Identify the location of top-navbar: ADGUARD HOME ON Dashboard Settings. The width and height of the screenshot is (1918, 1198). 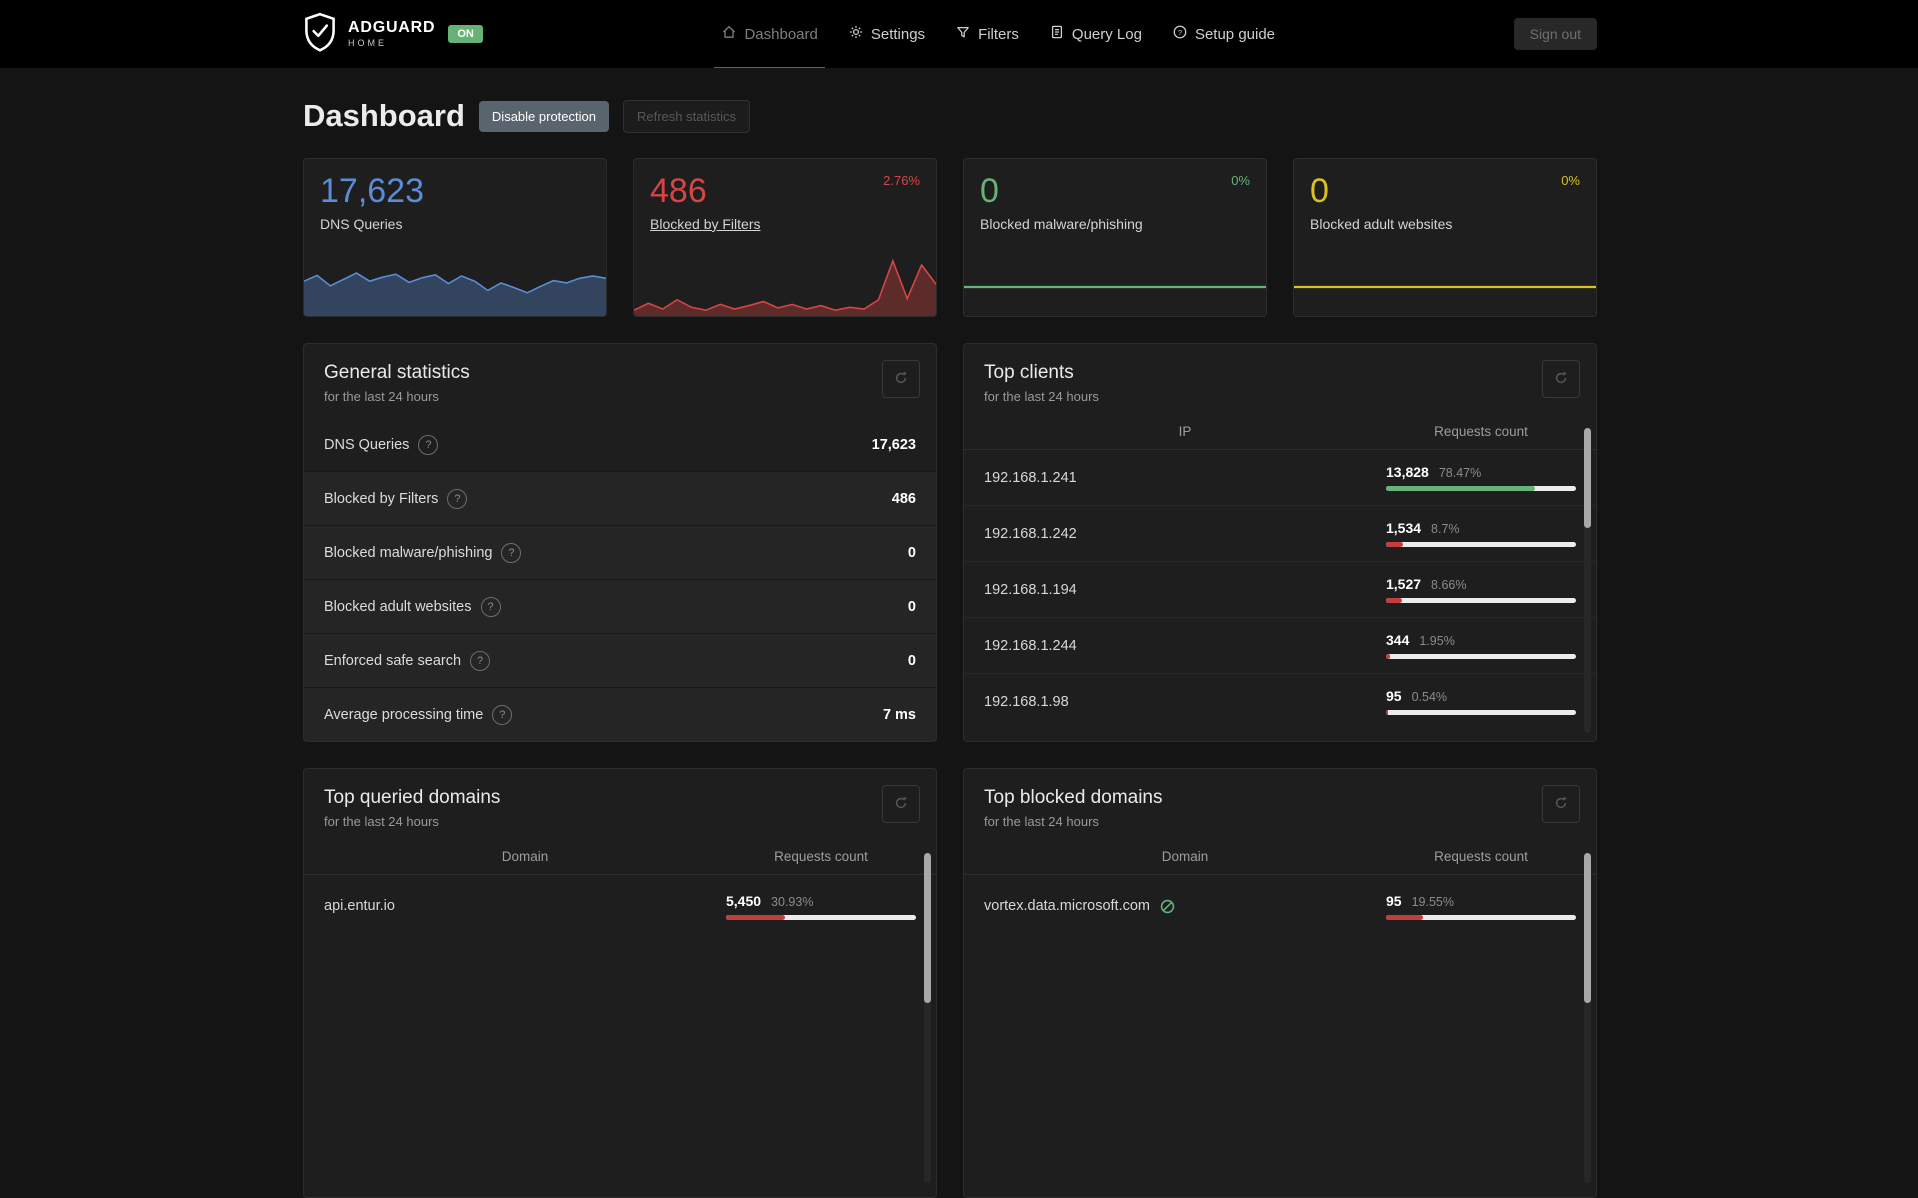
(959, 34).